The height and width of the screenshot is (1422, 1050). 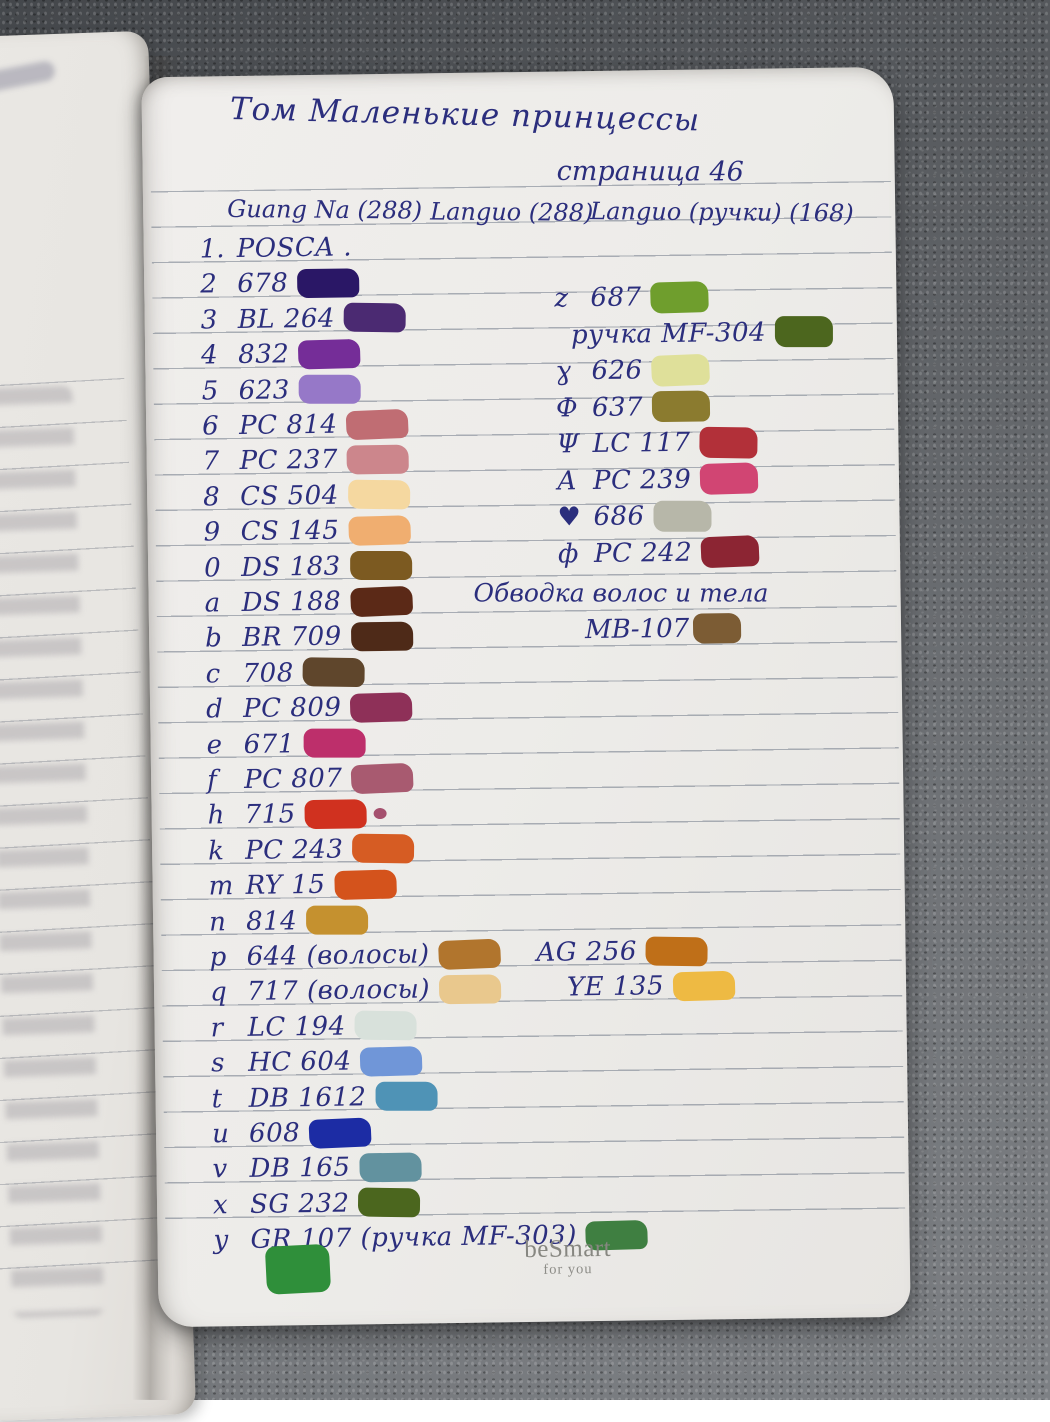 I want to click on list-item: ♥ 686, so click(x=634, y=516).